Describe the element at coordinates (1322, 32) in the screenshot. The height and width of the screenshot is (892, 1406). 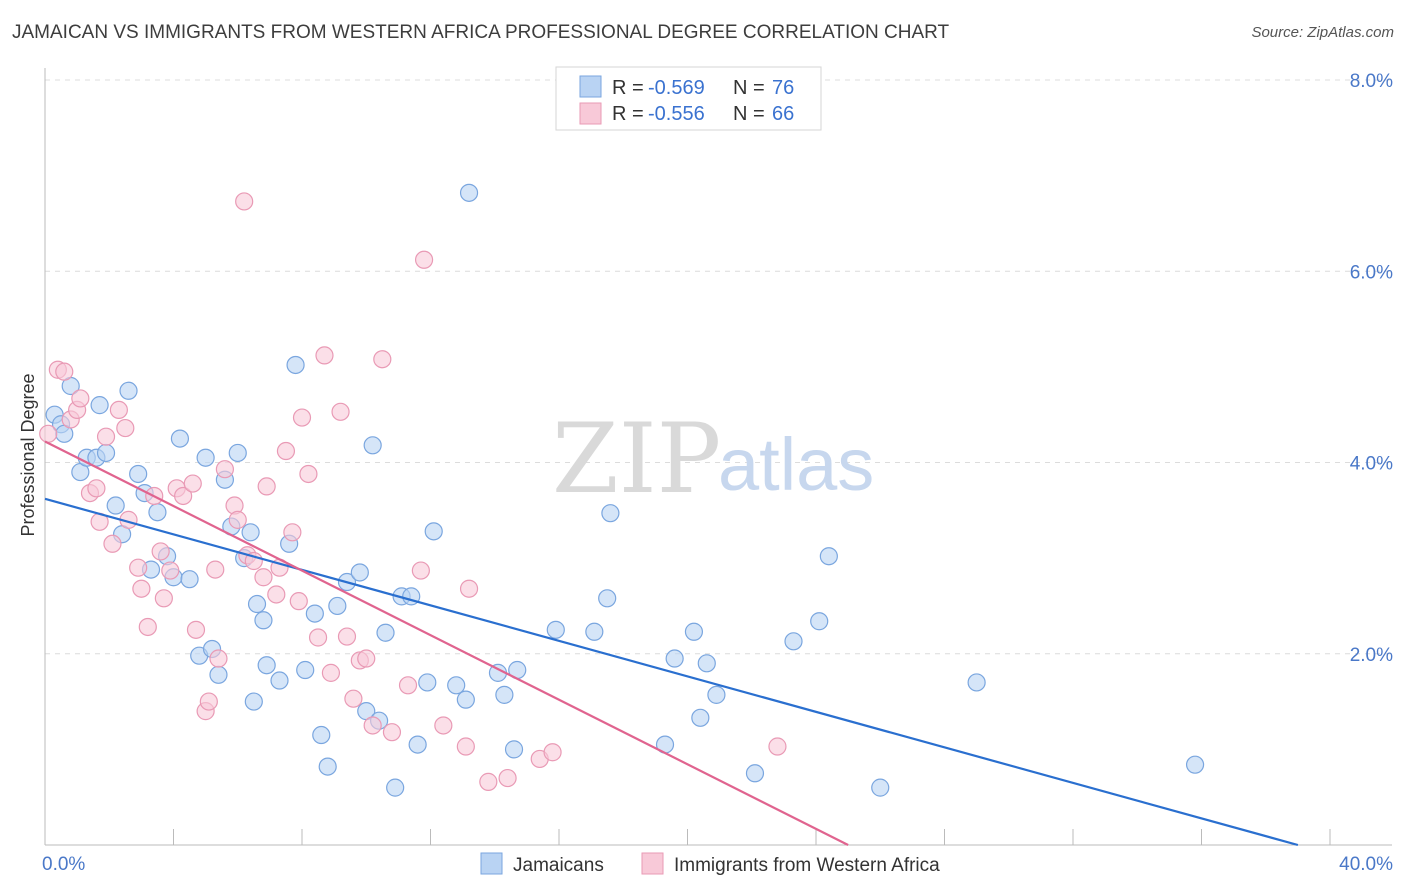
I see `source-label: Source: ZipAtlas.com` at that location.